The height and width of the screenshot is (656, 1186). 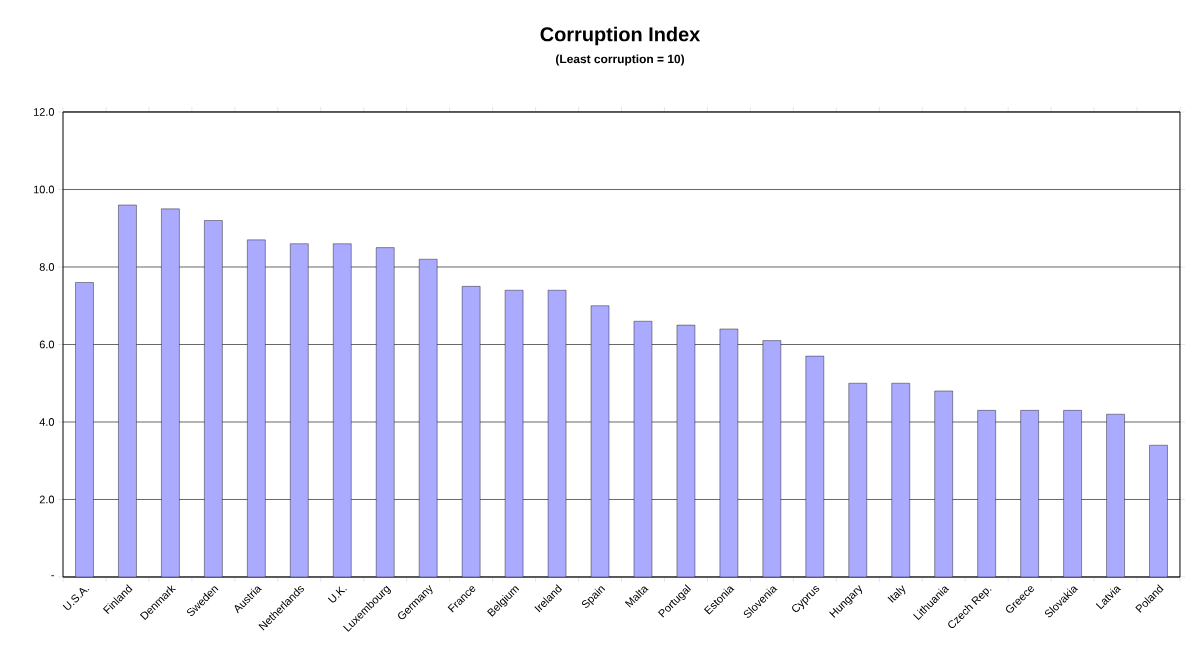 I want to click on y-tick-label: 12.0, so click(x=44, y=112).